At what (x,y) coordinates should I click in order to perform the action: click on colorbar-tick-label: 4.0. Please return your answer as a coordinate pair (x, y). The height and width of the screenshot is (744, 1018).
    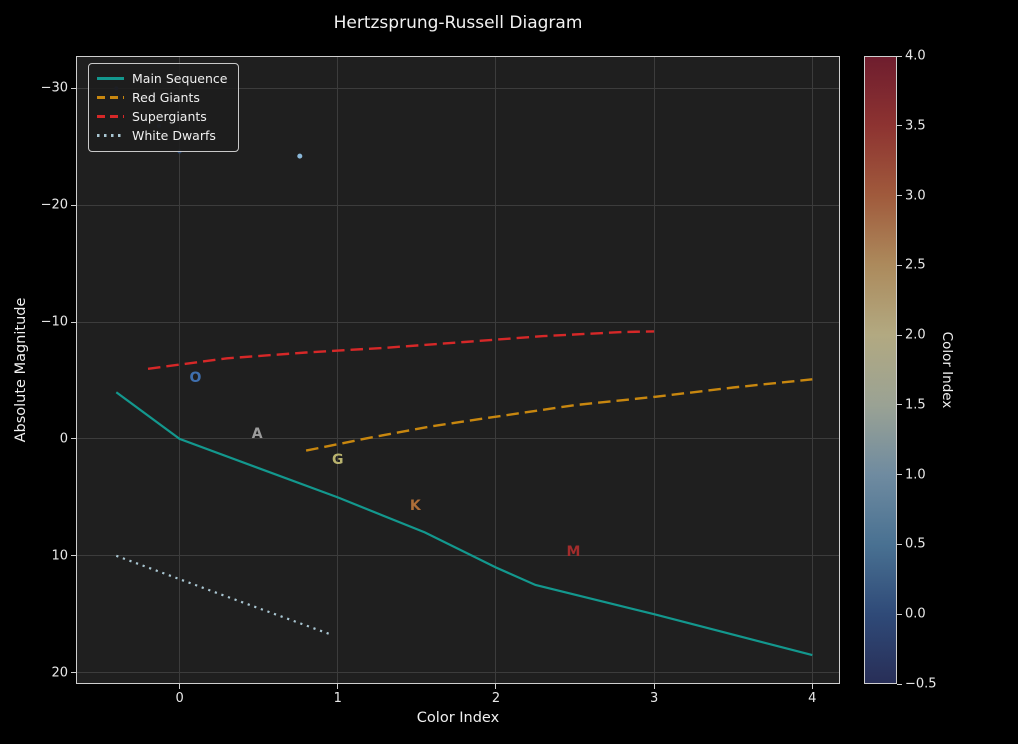
    Looking at the image, I should click on (915, 56).